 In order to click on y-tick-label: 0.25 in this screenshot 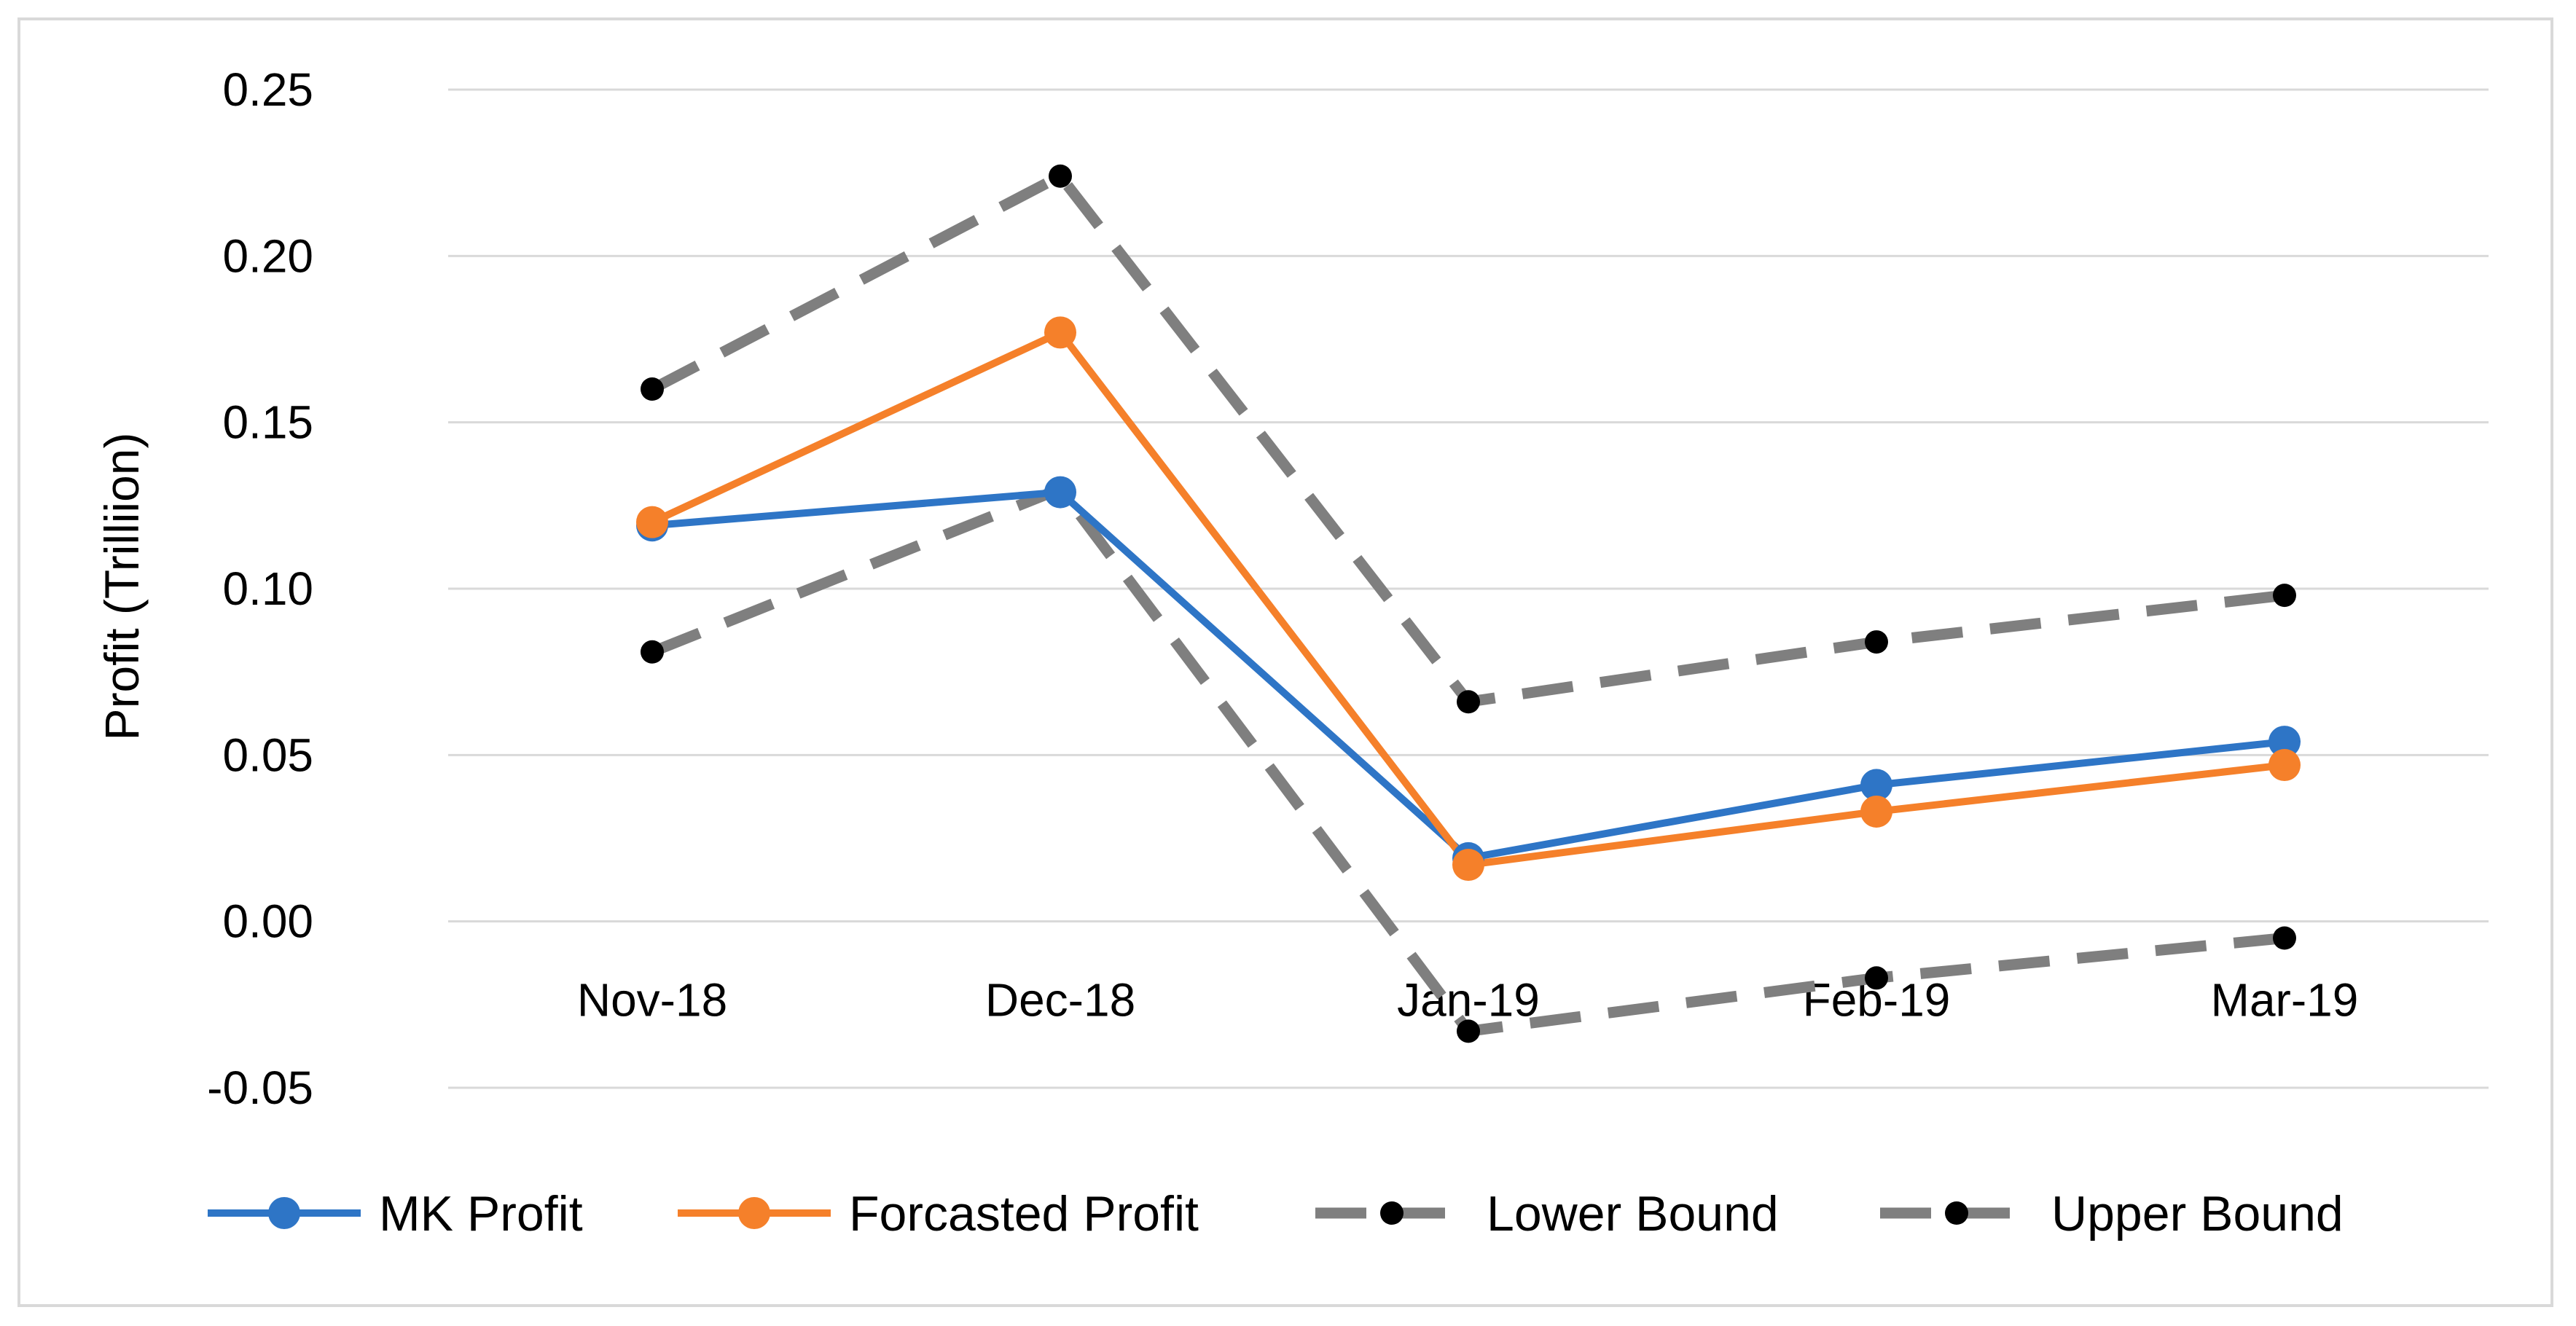, I will do `click(267, 89)`.